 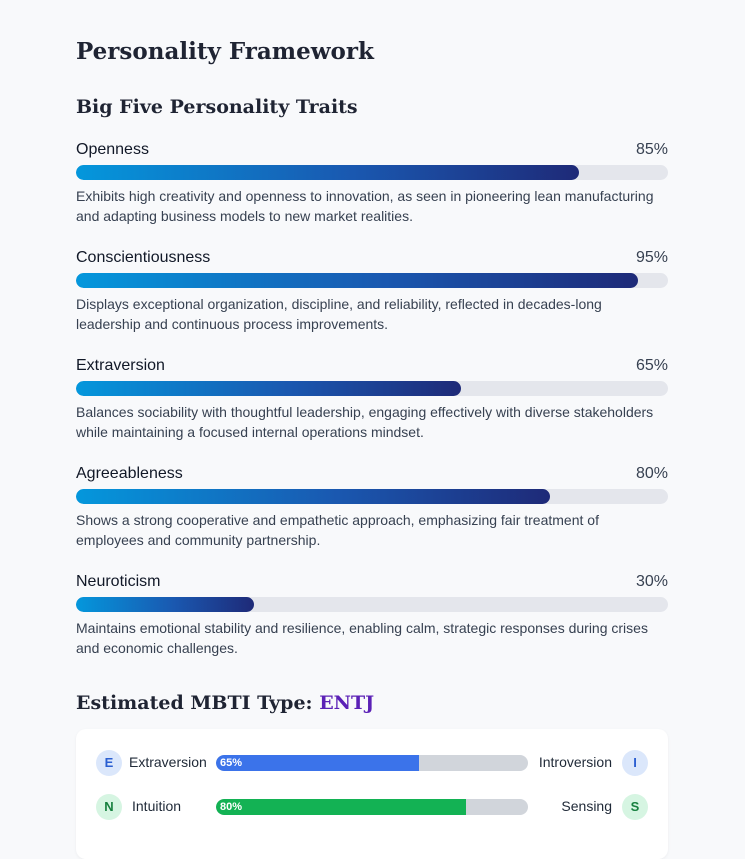 I want to click on mbti-progress-track: 65%, so click(x=372, y=763).